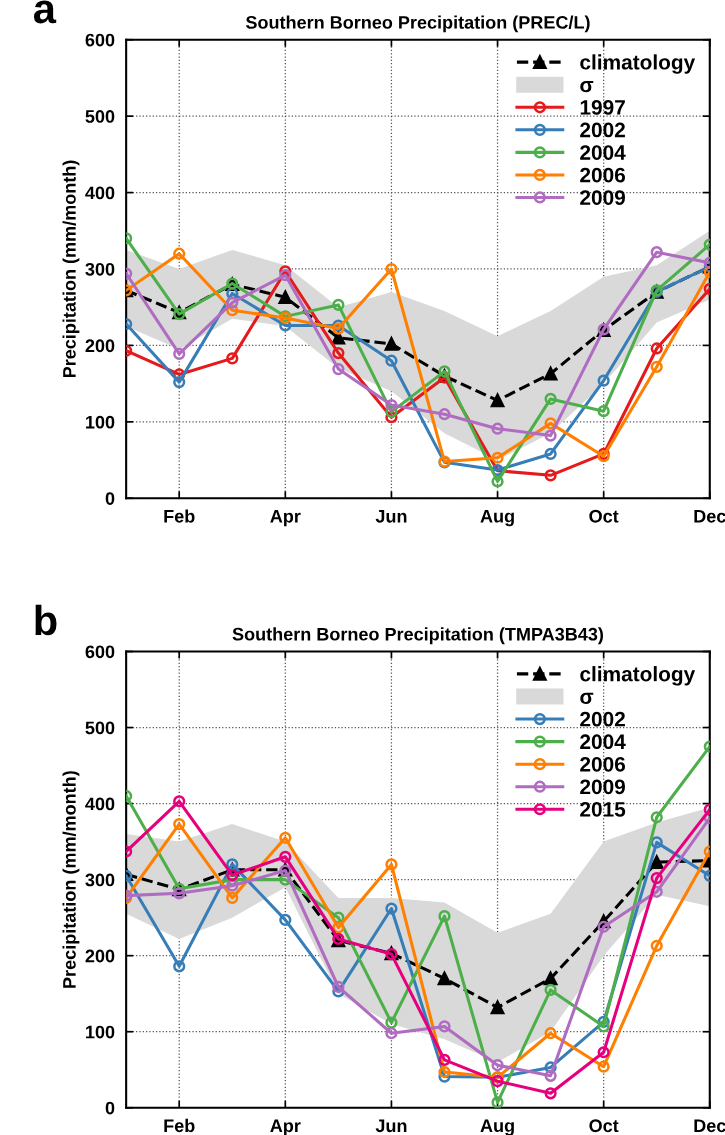 This screenshot has height=1135, width=725. What do you see at coordinates (417, 636) in the screenshot?
I see `chart-title: Southern Borneo Precipitation (TMPA3B43)` at bounding box center [417, 636].